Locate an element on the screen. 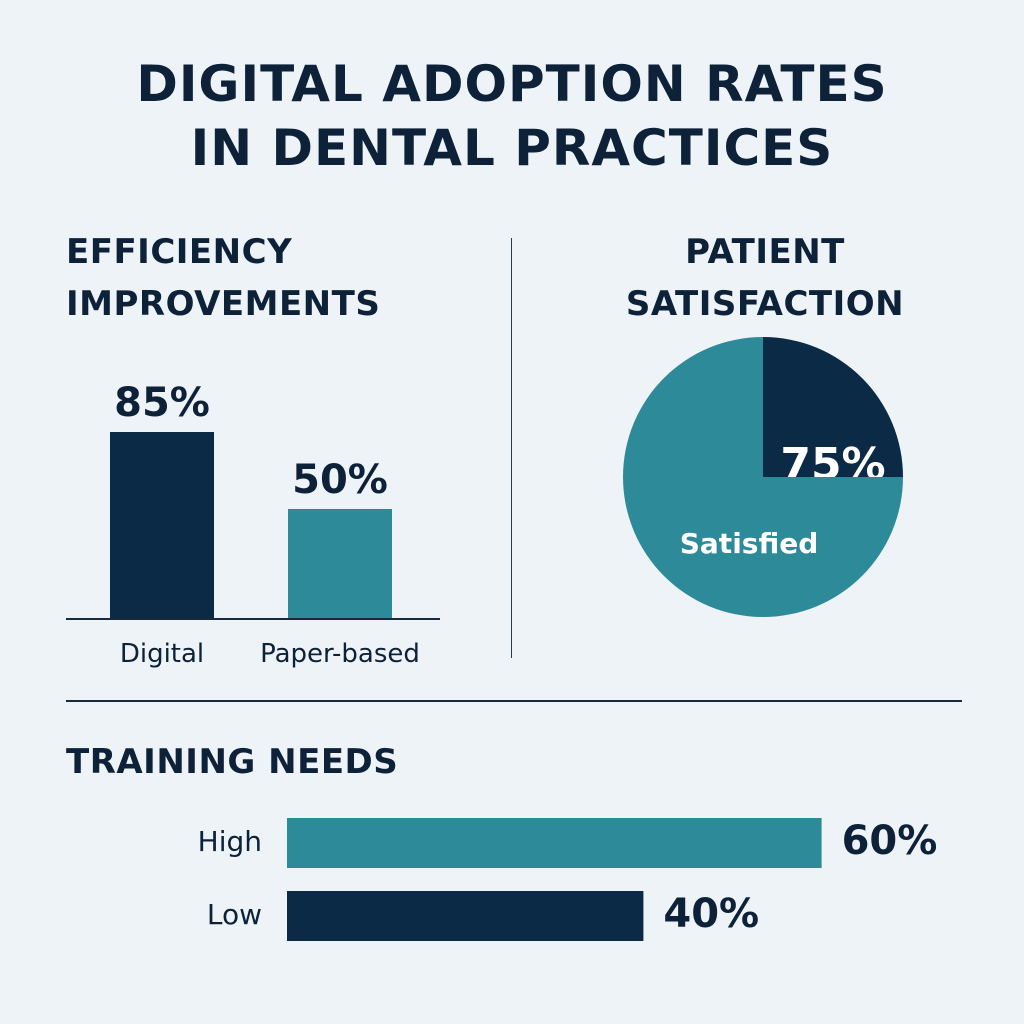 This screenshot has height=1024, width=1024. efficiency-title-line-1: EFFICIENCY is located at coordinates (179, 252).